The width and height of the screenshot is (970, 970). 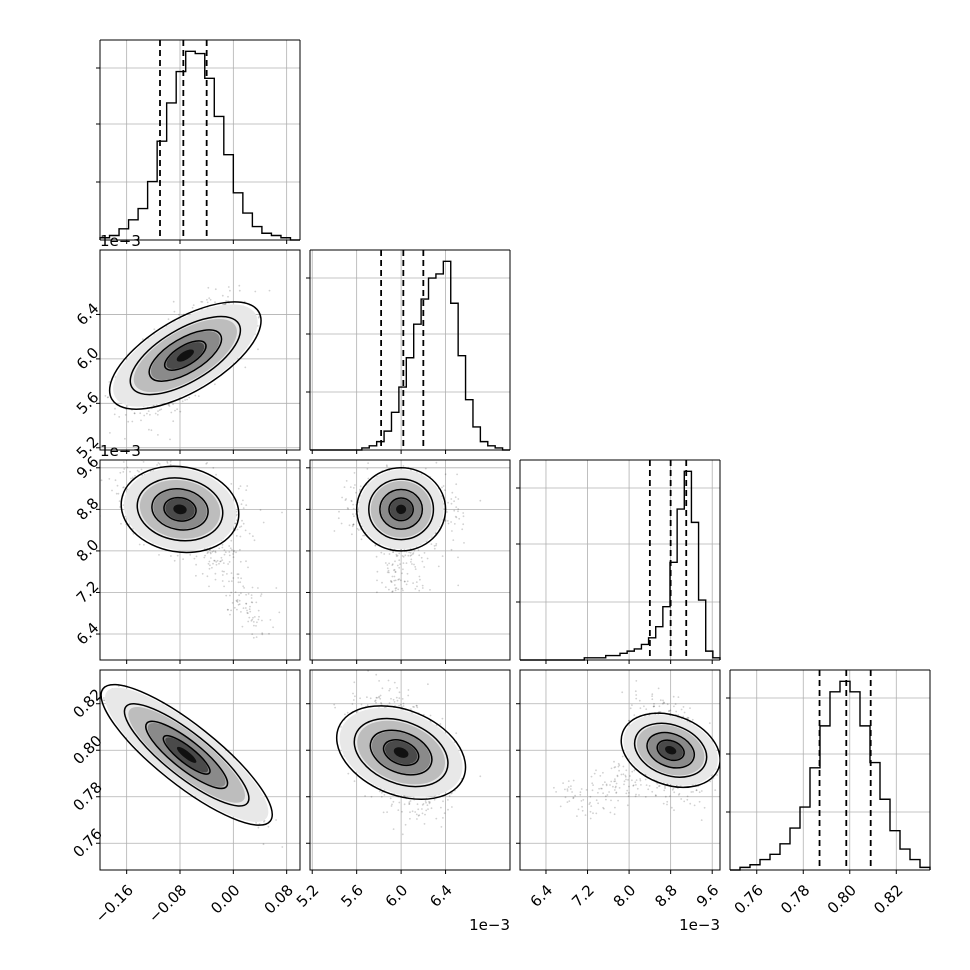 I want to click on x-tick-label: 9.6, so click(x=708, y=896).